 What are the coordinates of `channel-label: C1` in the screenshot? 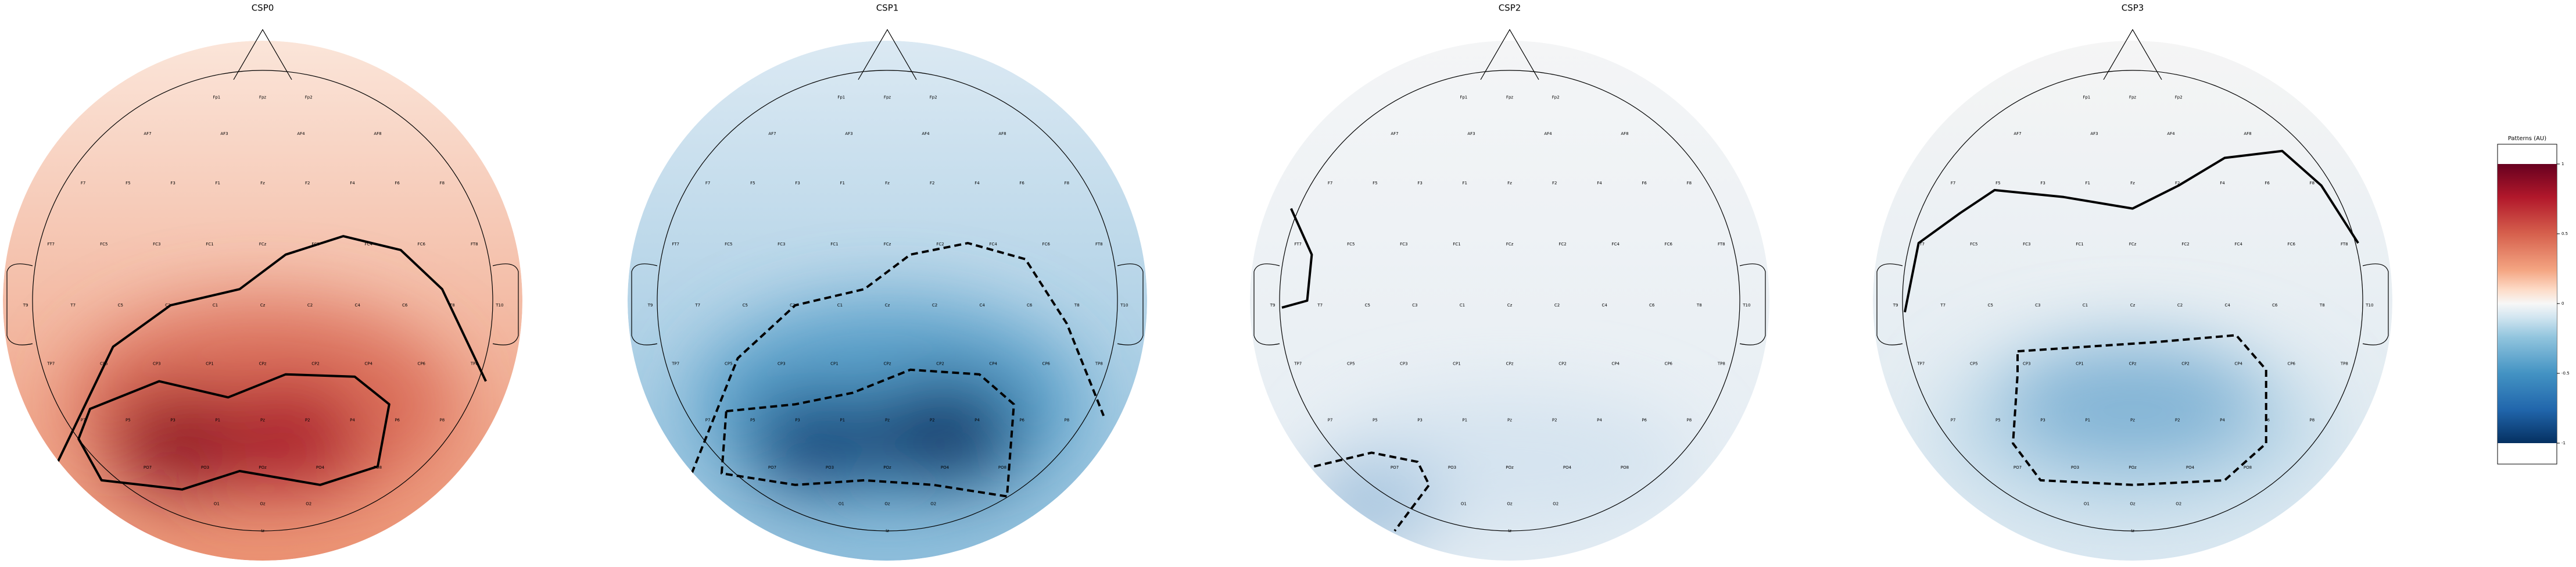 It's located at (215, 305).